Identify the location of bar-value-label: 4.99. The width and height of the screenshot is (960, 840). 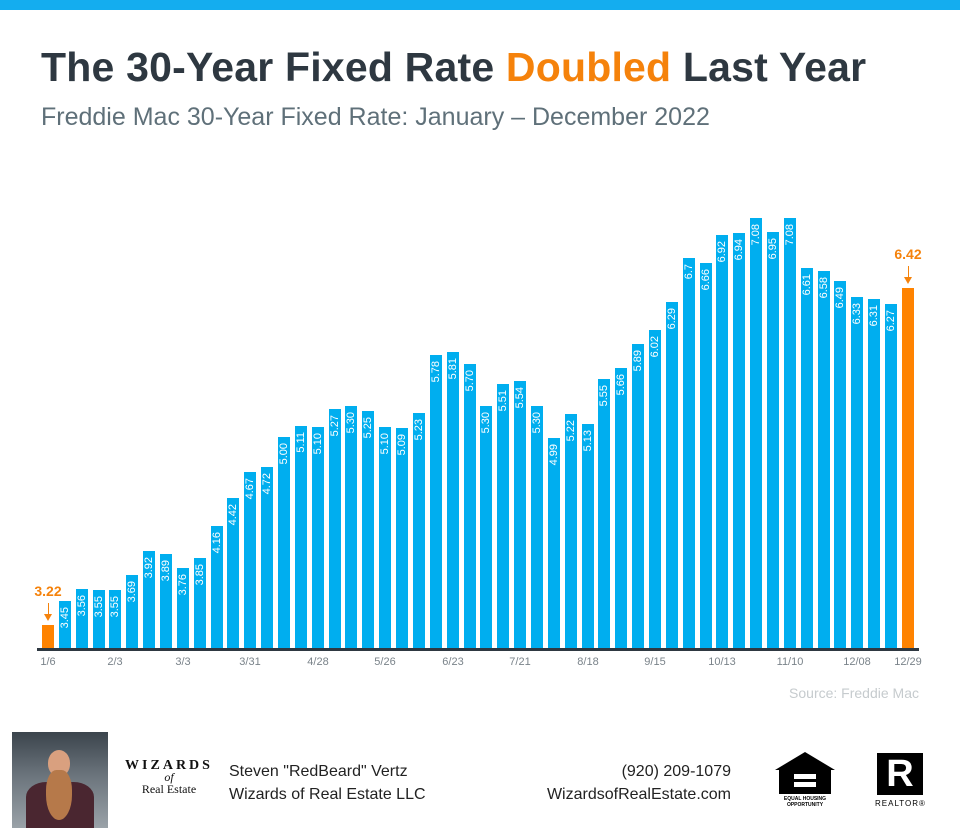
(554, 455).